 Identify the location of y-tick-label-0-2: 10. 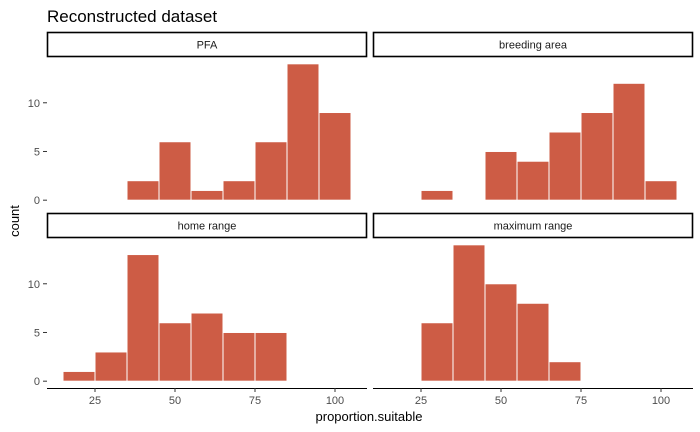
(34, 104).